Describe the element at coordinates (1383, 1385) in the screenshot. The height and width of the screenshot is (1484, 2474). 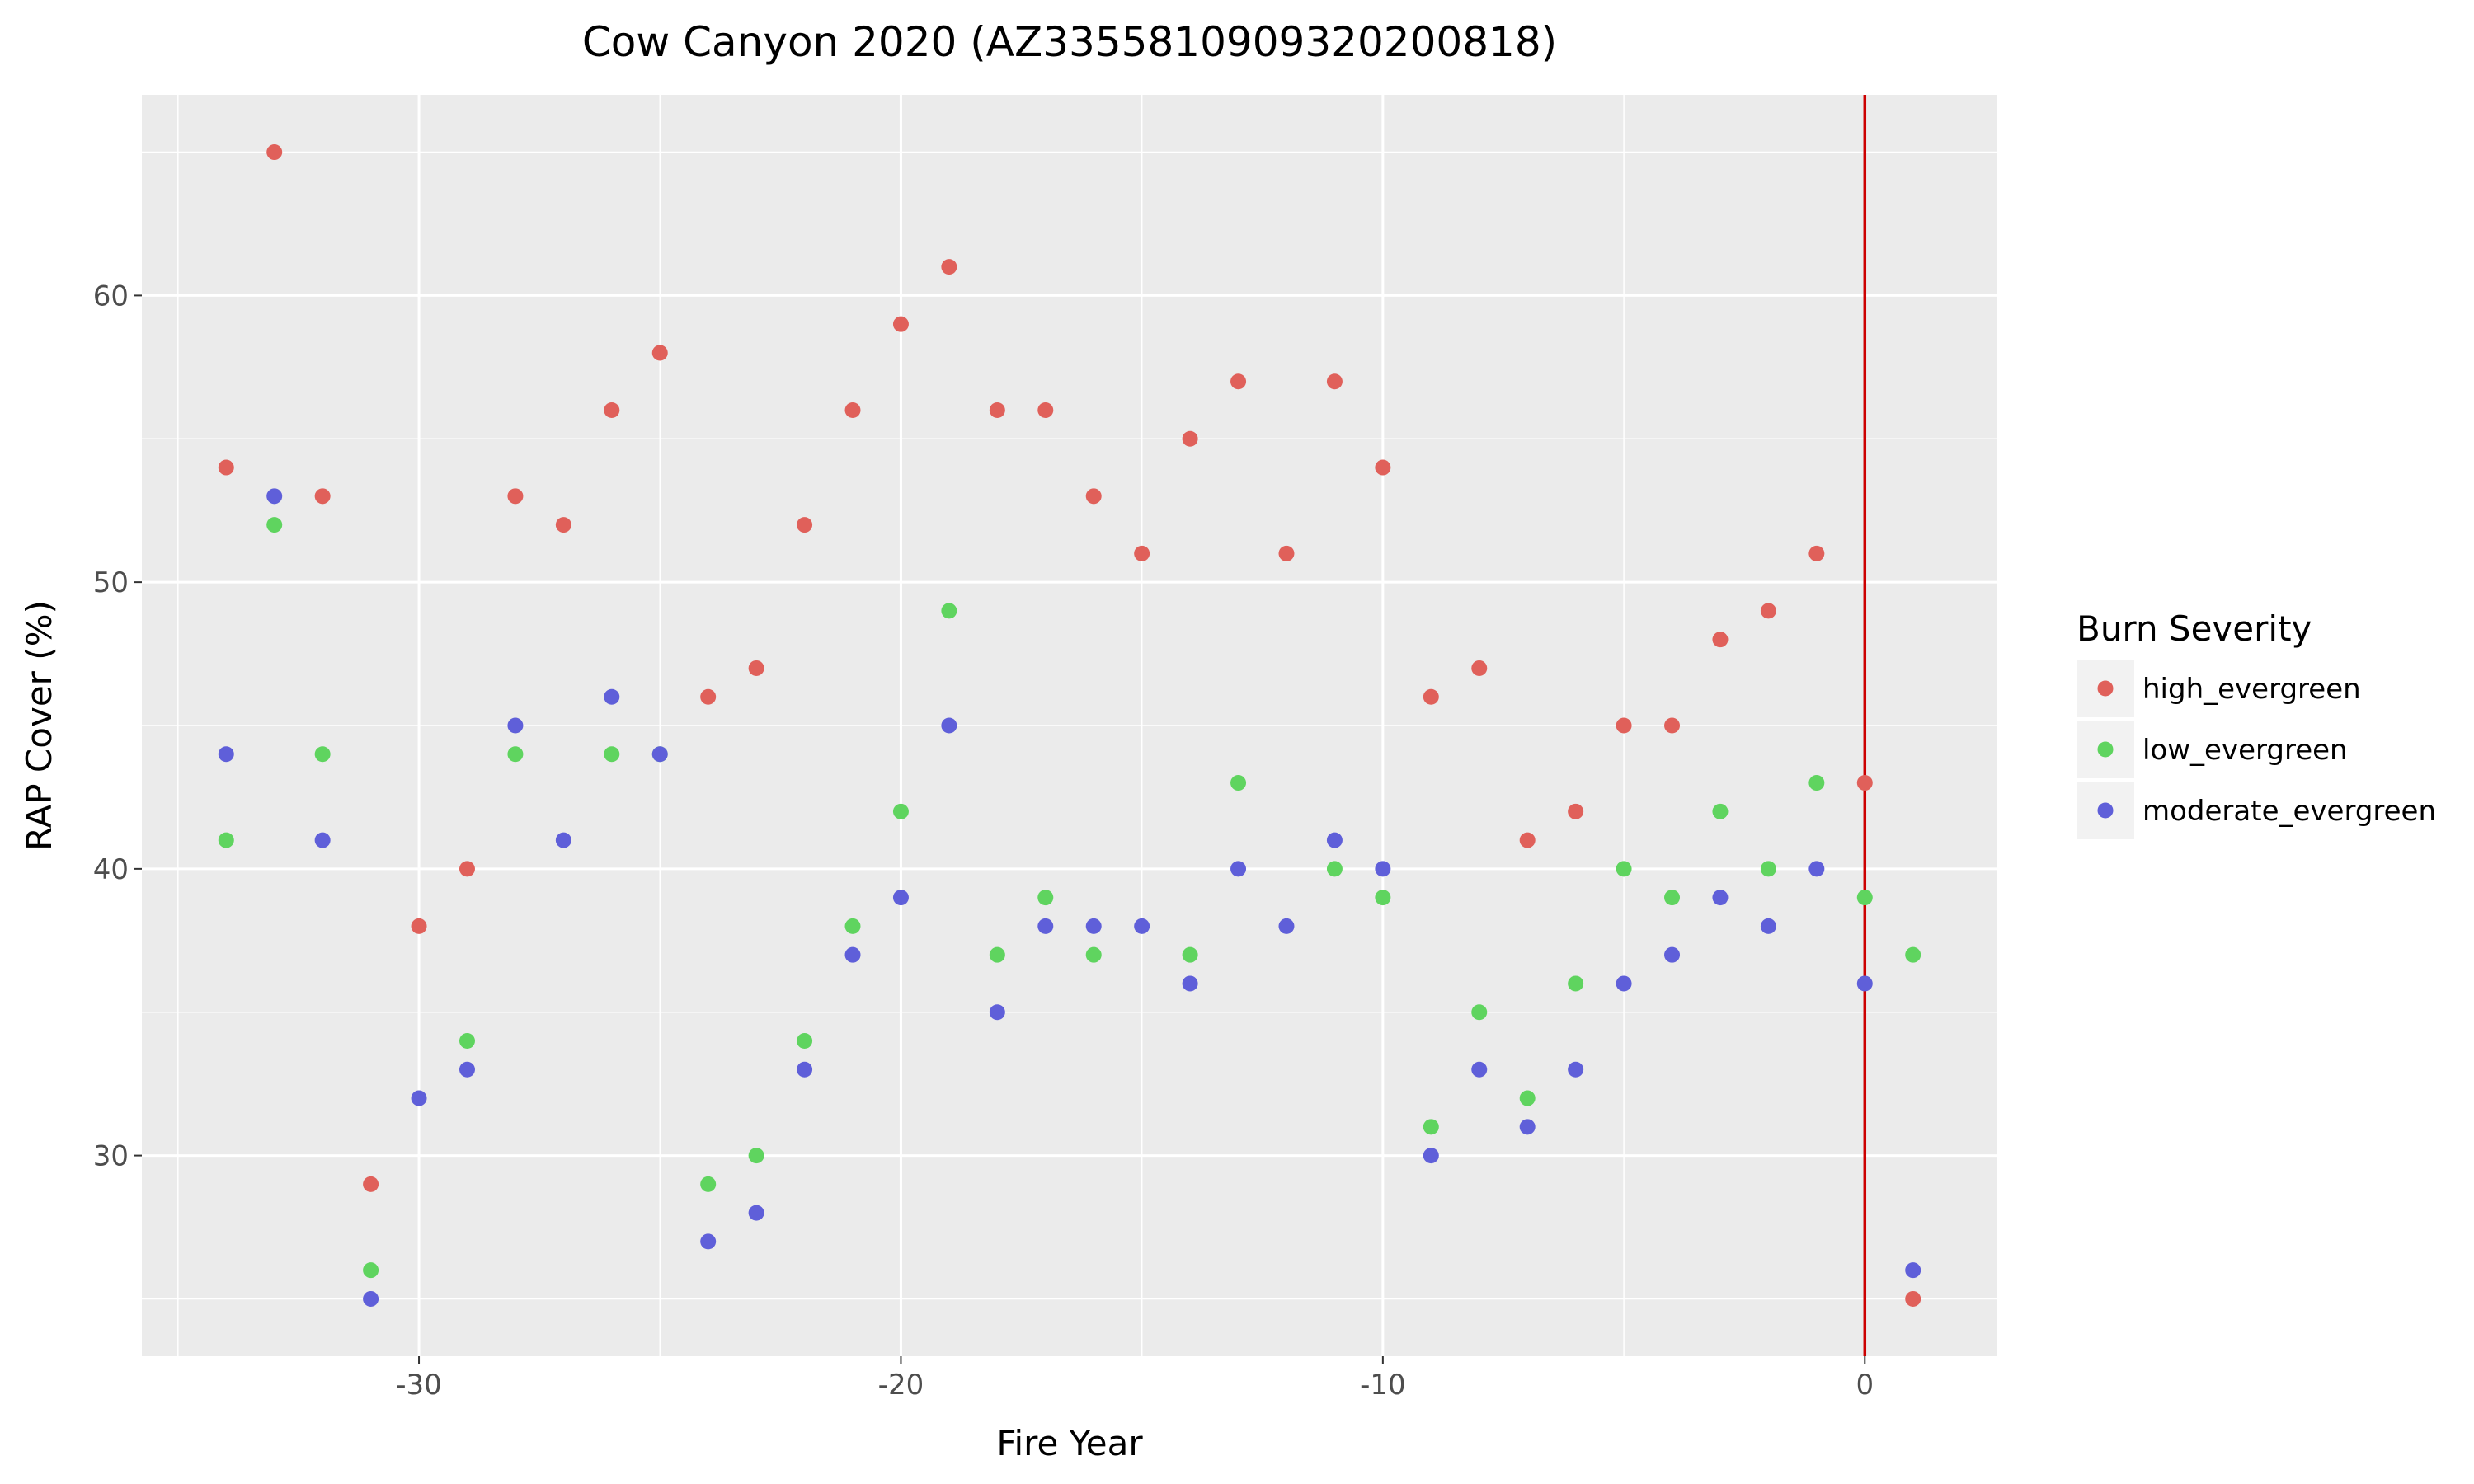
I see `x-tick-label: -10` at that location.